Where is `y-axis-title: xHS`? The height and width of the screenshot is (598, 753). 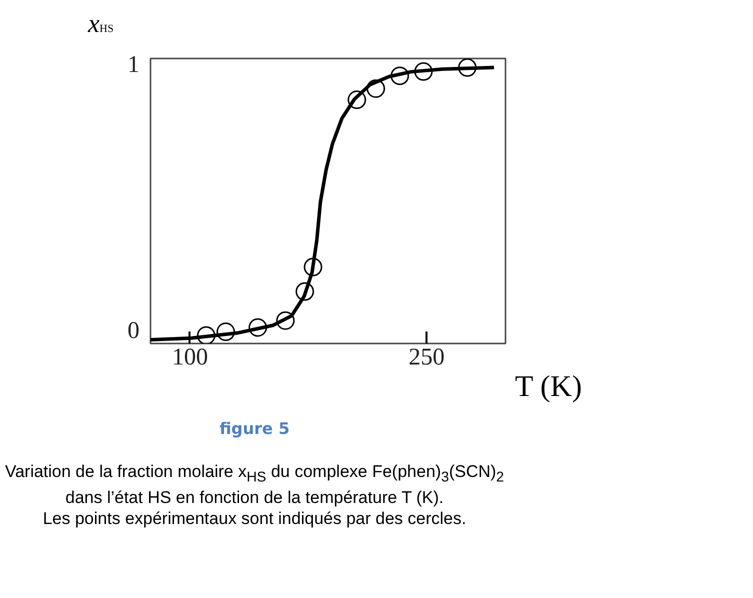
y-axis-title: xHS is located at coordinates (101, 23).